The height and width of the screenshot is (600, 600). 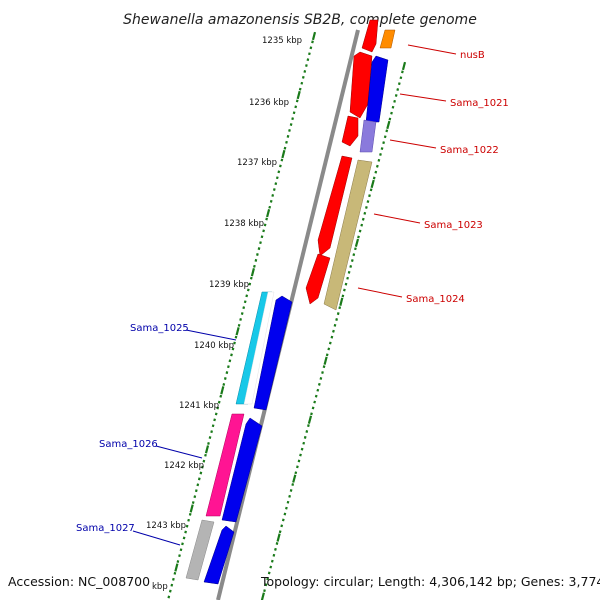 I want to click on kbp-label-1240: 1240 kbp, so click(x=214, y=346).